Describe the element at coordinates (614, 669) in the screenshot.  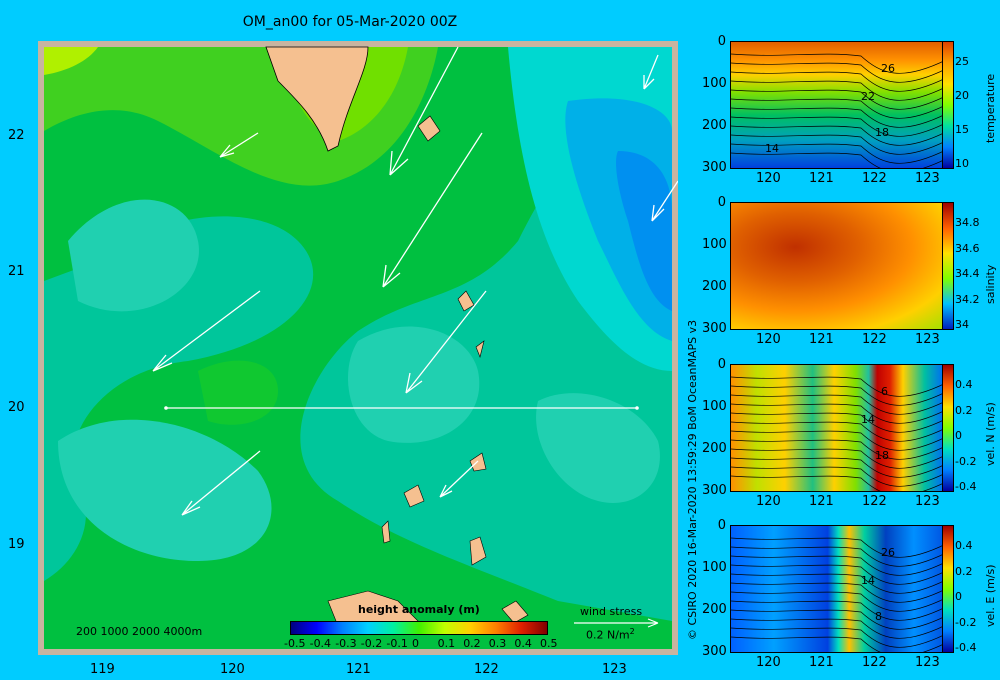
I see `lon-label-123: 123` at that location.